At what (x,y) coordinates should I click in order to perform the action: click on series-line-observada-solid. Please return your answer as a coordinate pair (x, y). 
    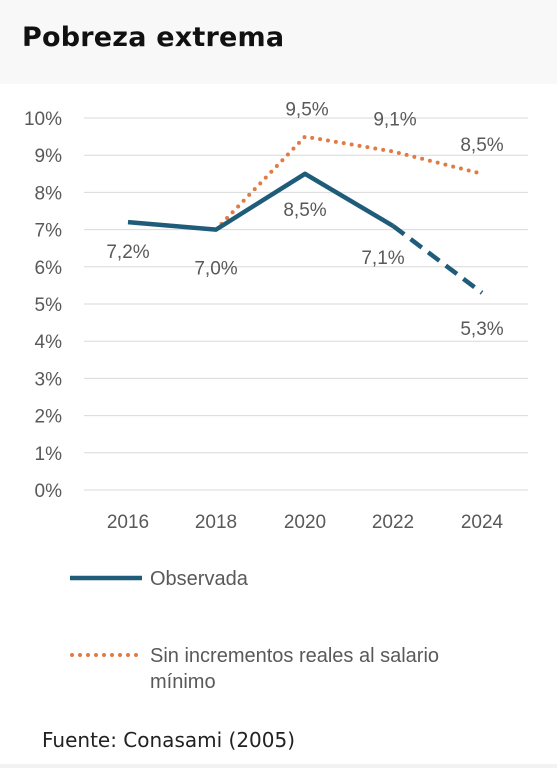
    Looking at the image, I should click on (261, 201).